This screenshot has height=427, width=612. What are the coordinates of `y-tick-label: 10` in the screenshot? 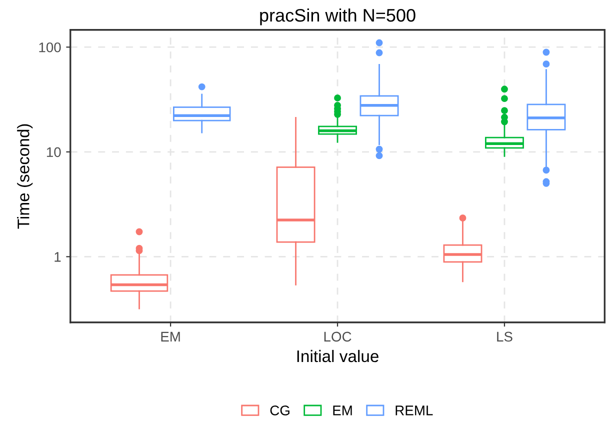 It's located at (53, 152).